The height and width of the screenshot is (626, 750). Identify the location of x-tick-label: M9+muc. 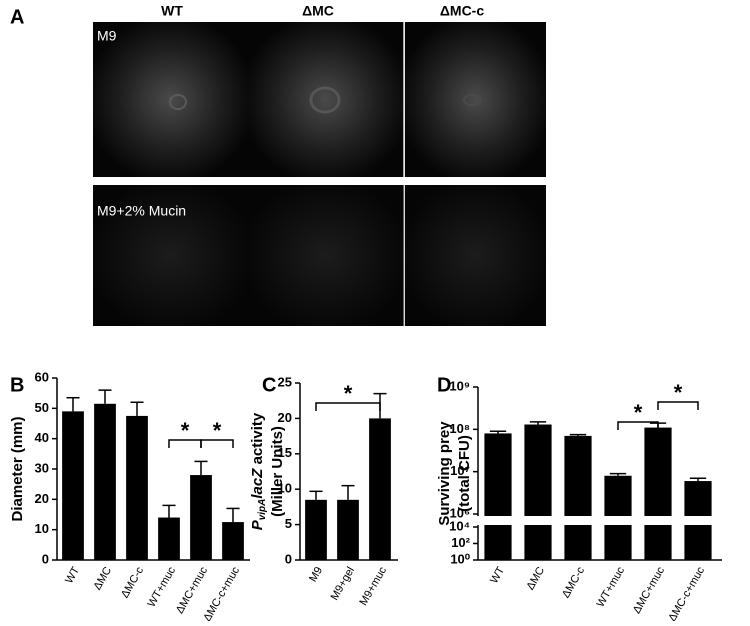
(373, 586).